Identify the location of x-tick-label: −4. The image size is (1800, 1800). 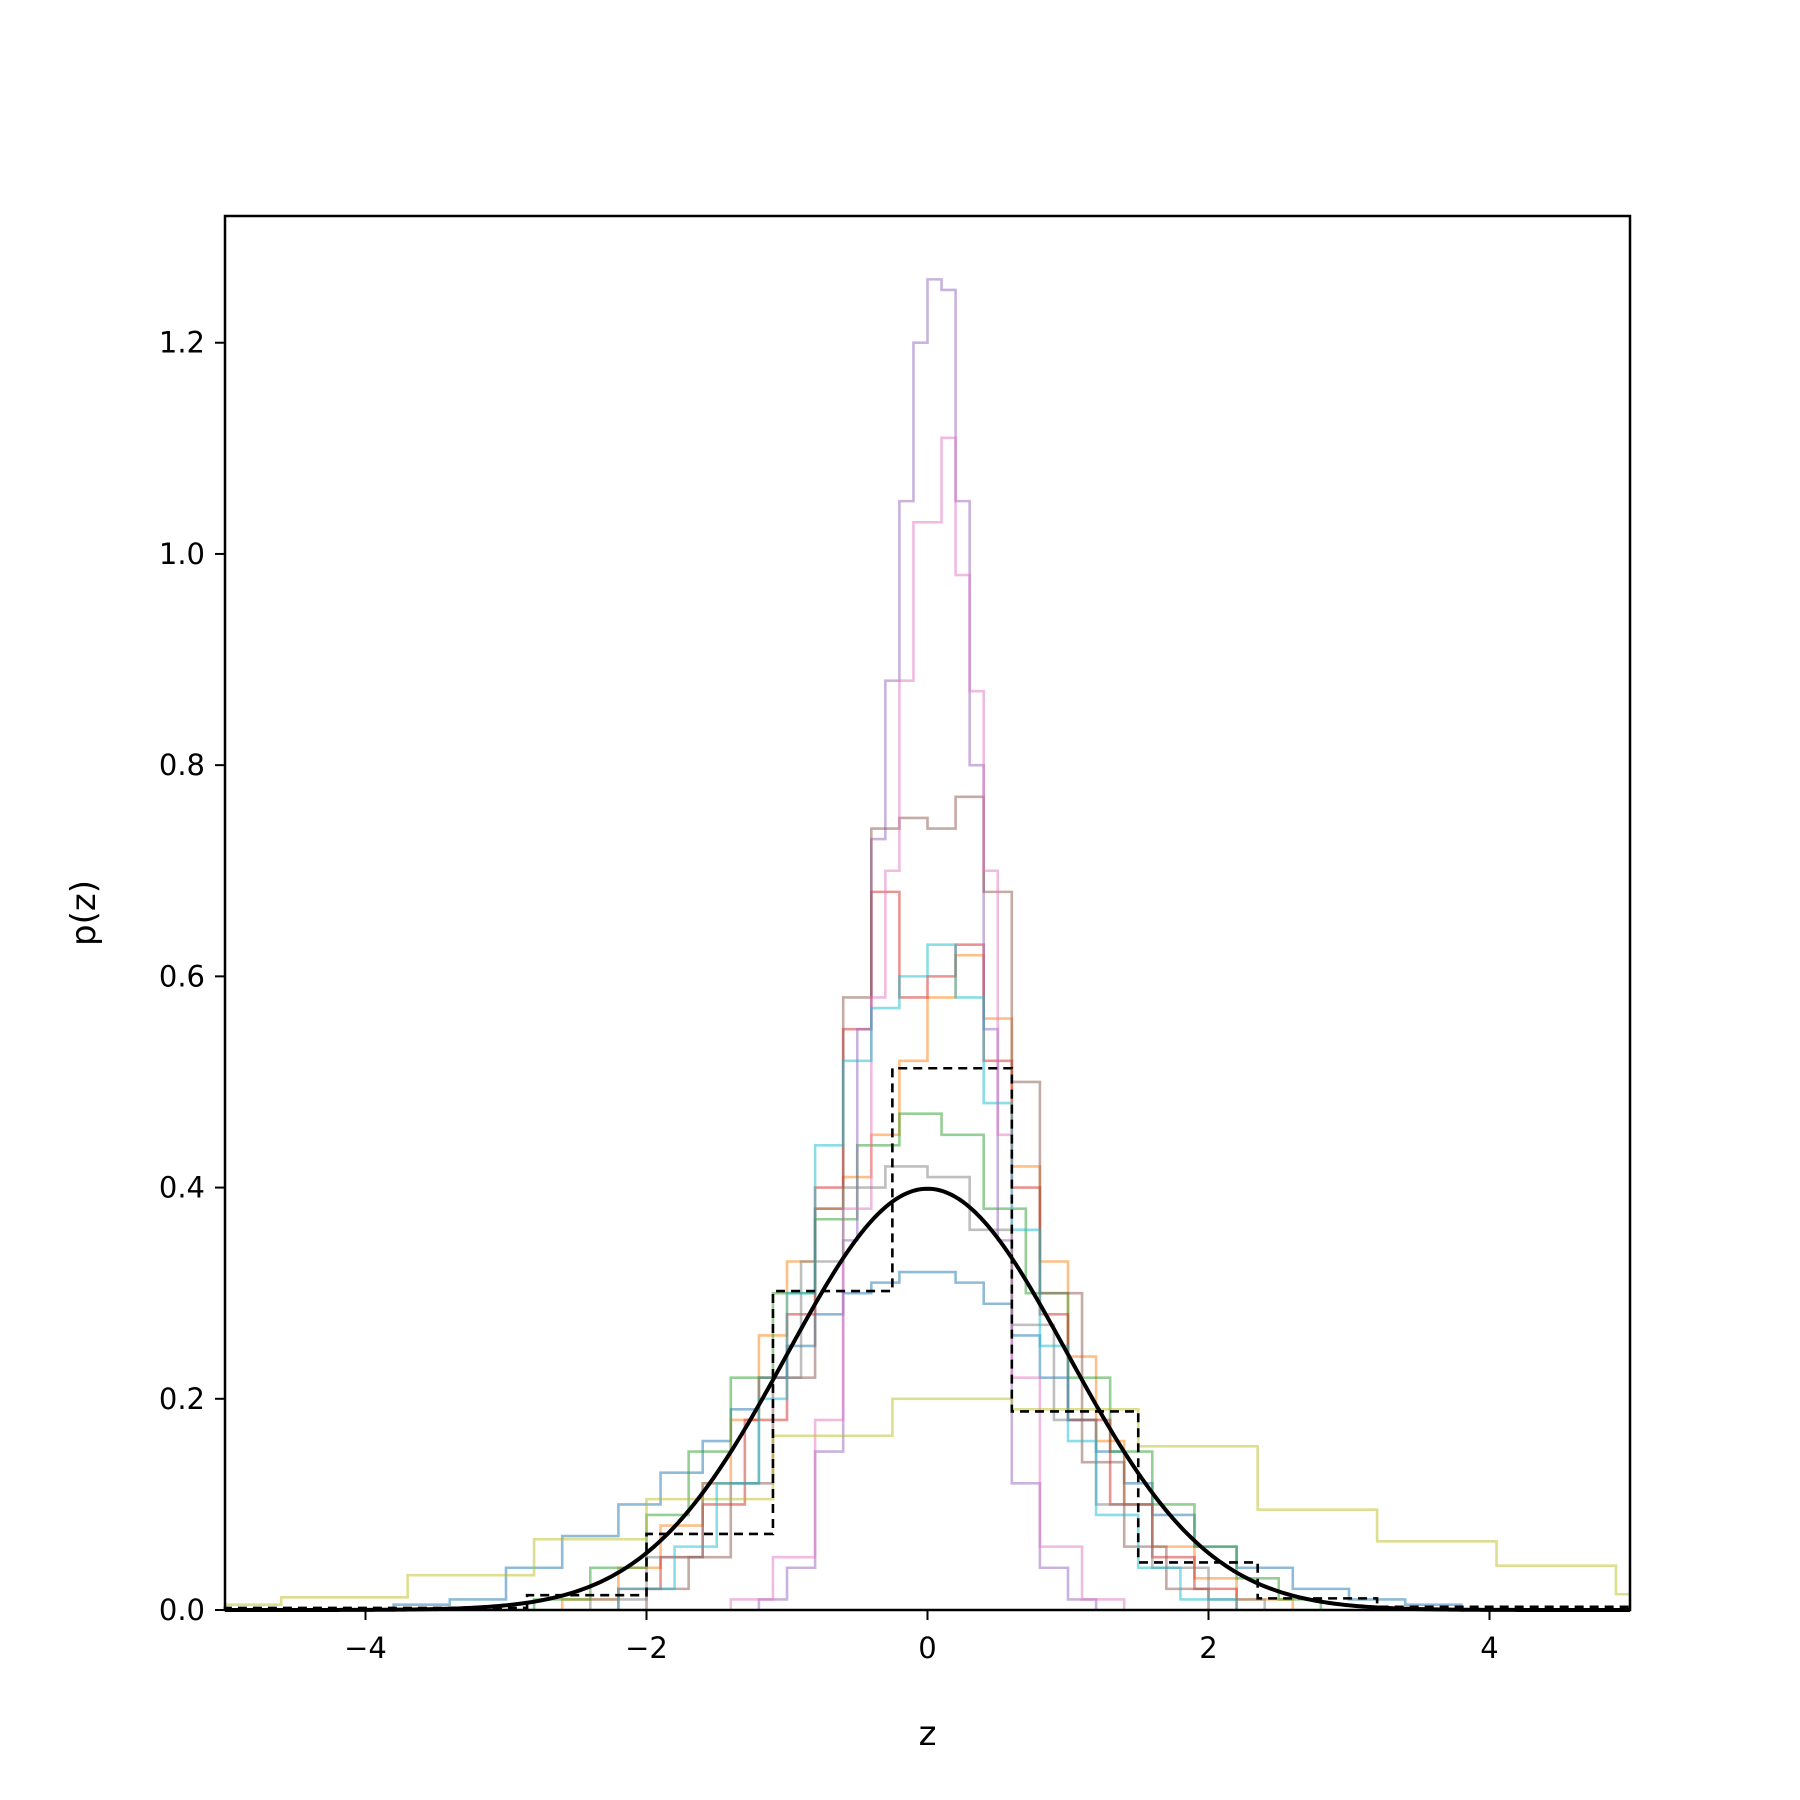
(365, 1648).